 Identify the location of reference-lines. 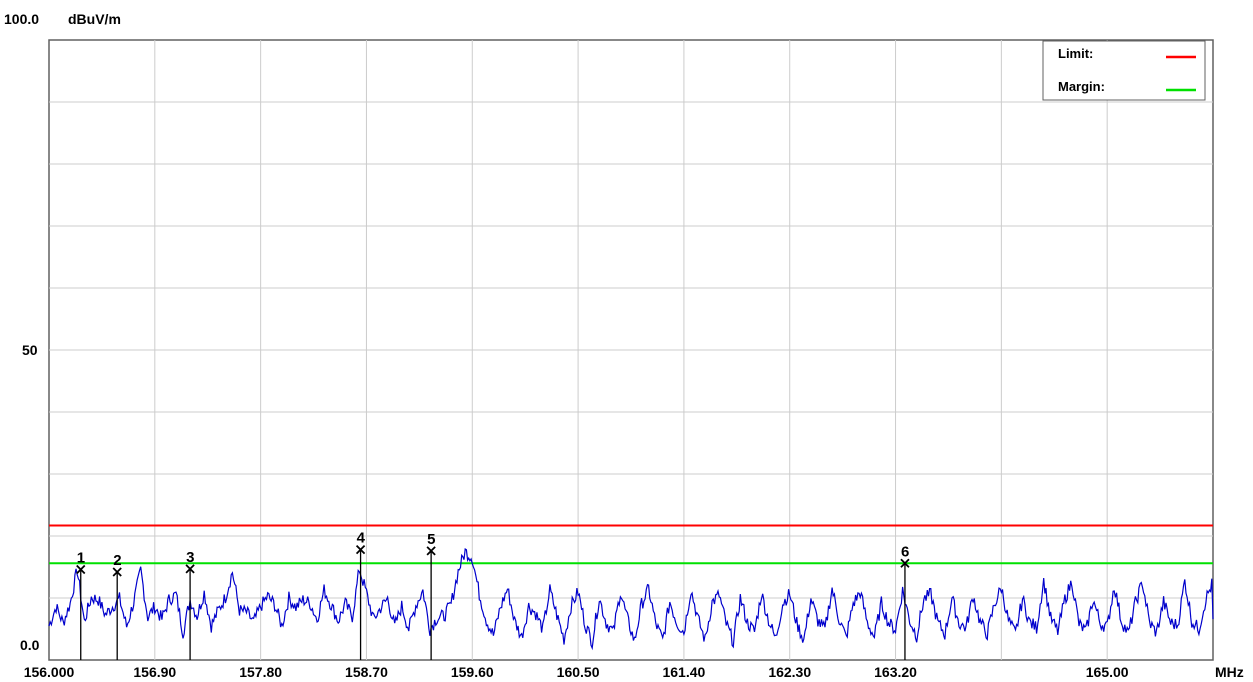
(631, 544).